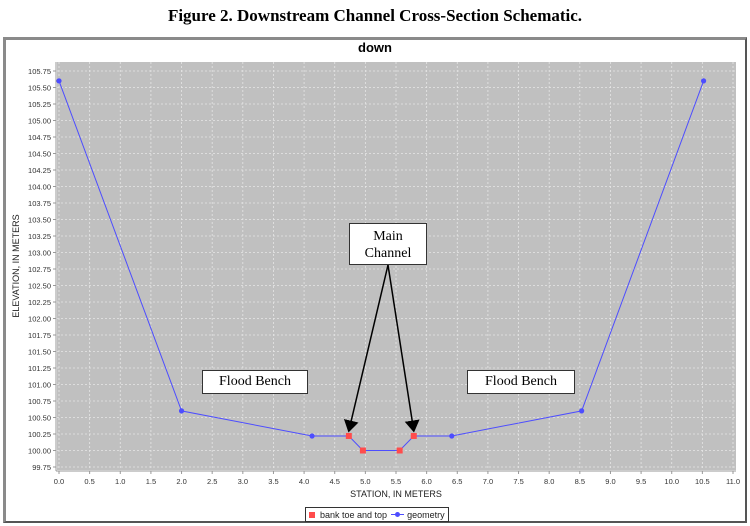 This screenshot has width=750, height=526. Describe the element at coordinates (354, 514) in the screenshot. I see `legend-label-bank: bank toe and top` at that location.